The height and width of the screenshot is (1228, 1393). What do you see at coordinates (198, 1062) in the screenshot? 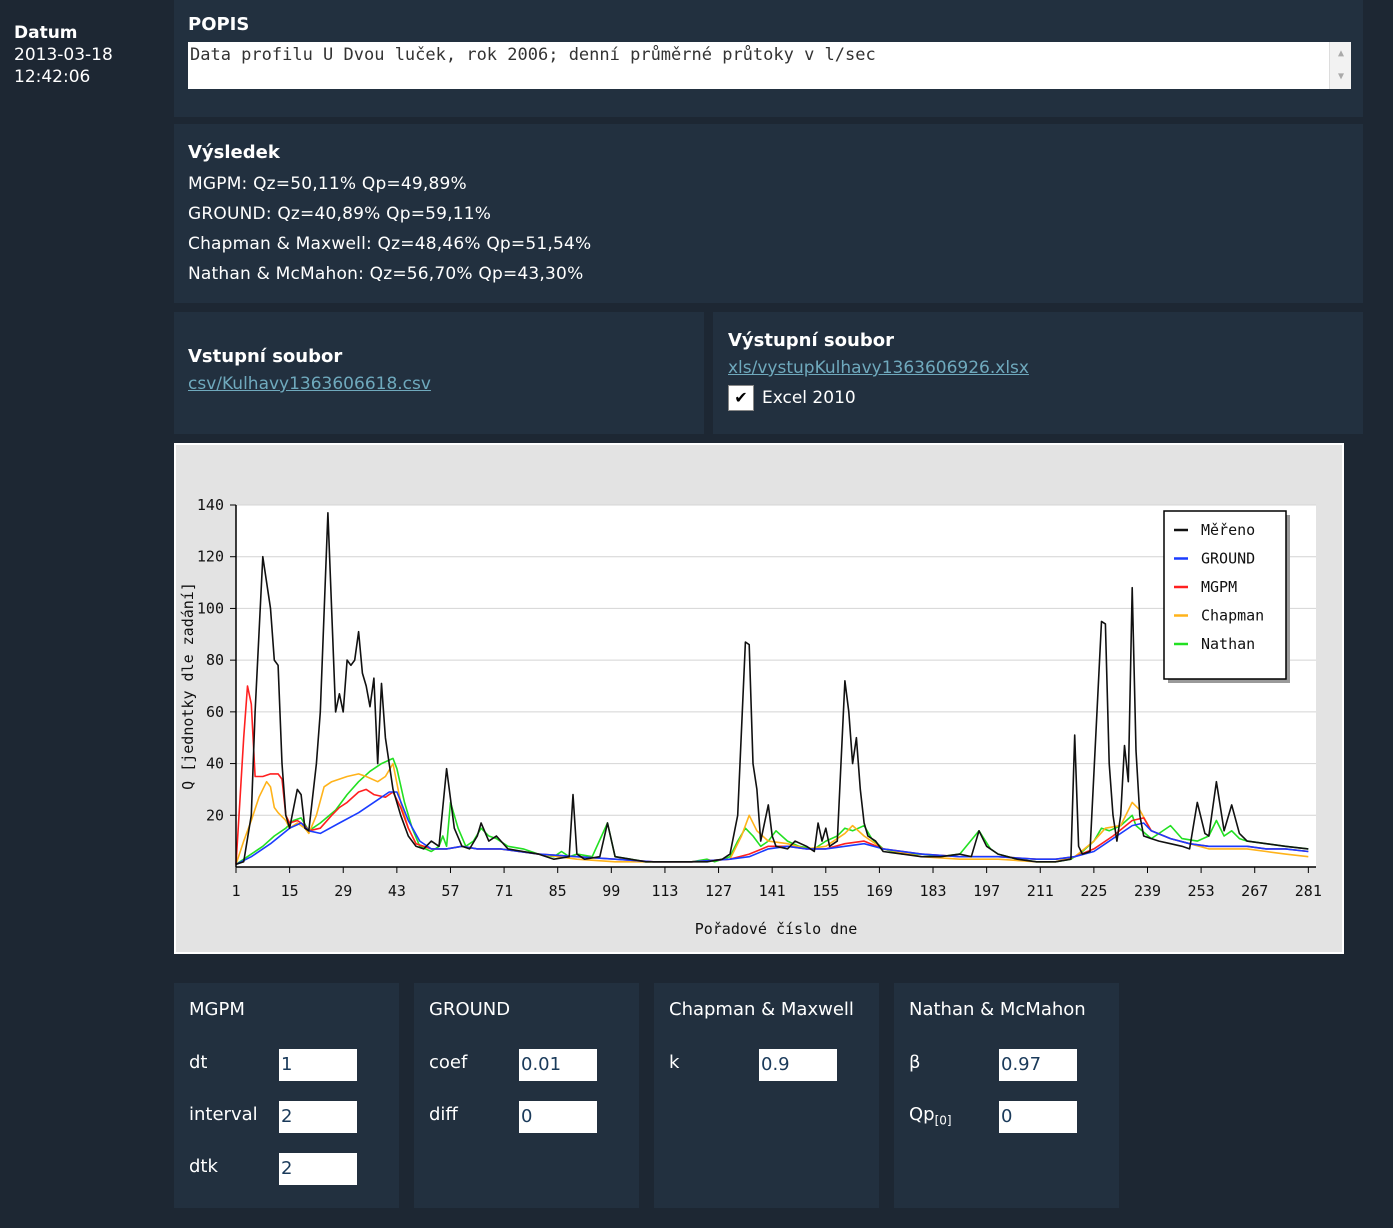
I see `param-label-dt: dt` at bounding box center [198, 1062].